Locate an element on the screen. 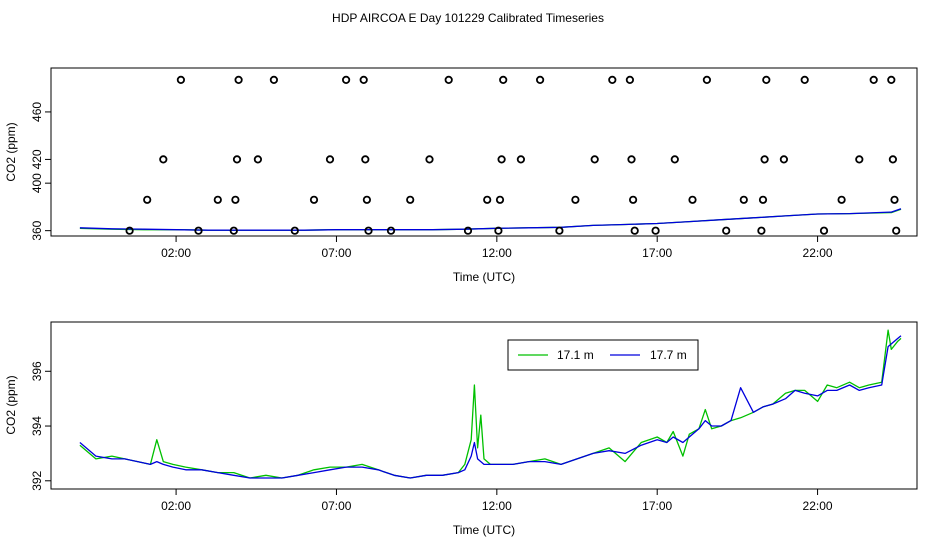 The width and height of the screenshot is (936, 540). bottom-x-axis-label: Time (UTC) is located at coordinates (484, 530).